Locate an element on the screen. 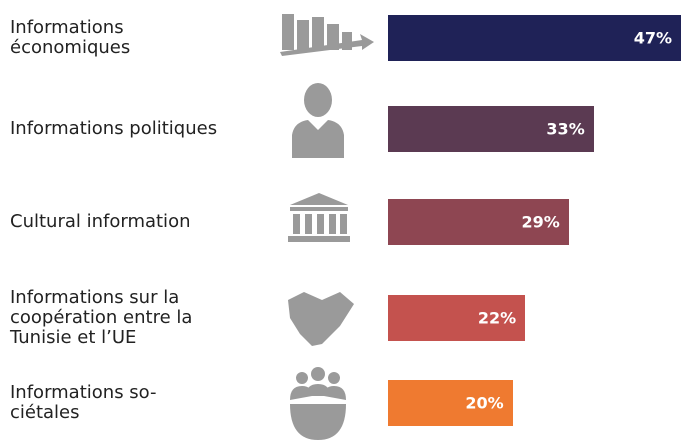 The height and width of the screenshot is (444, 681). category-label: Cultural information is located at coordinates (100, 221).